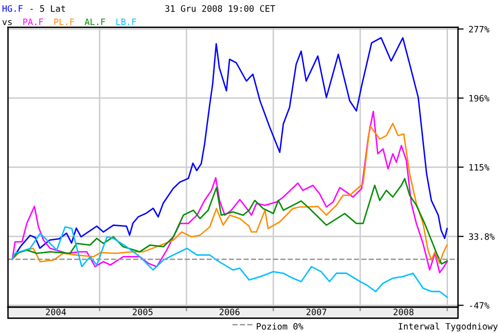 The width and height of the screenshot is (500, 333). I want to click on chart-subtitle: 31 Gru 2008 19:00 CET, so click(220, 8).